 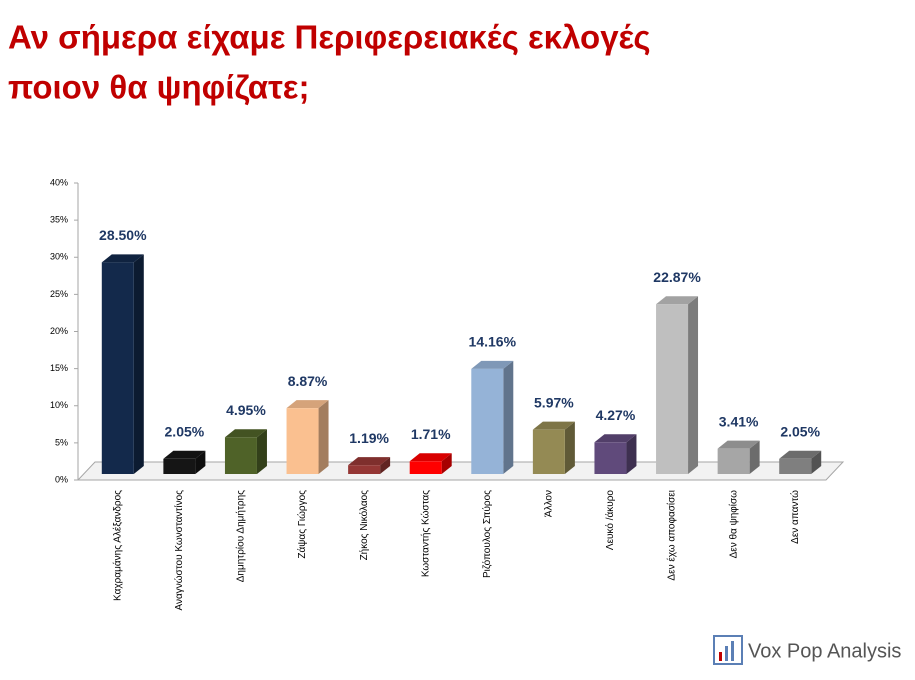 I want to click on value-label: 14.16%, so click(x=493, y=342).